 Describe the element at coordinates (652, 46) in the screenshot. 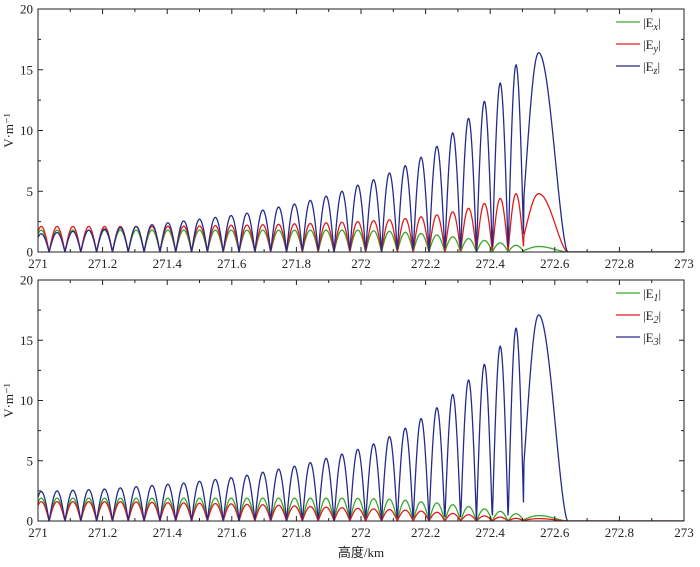

I see `legend-label: |Ey|` at that location.